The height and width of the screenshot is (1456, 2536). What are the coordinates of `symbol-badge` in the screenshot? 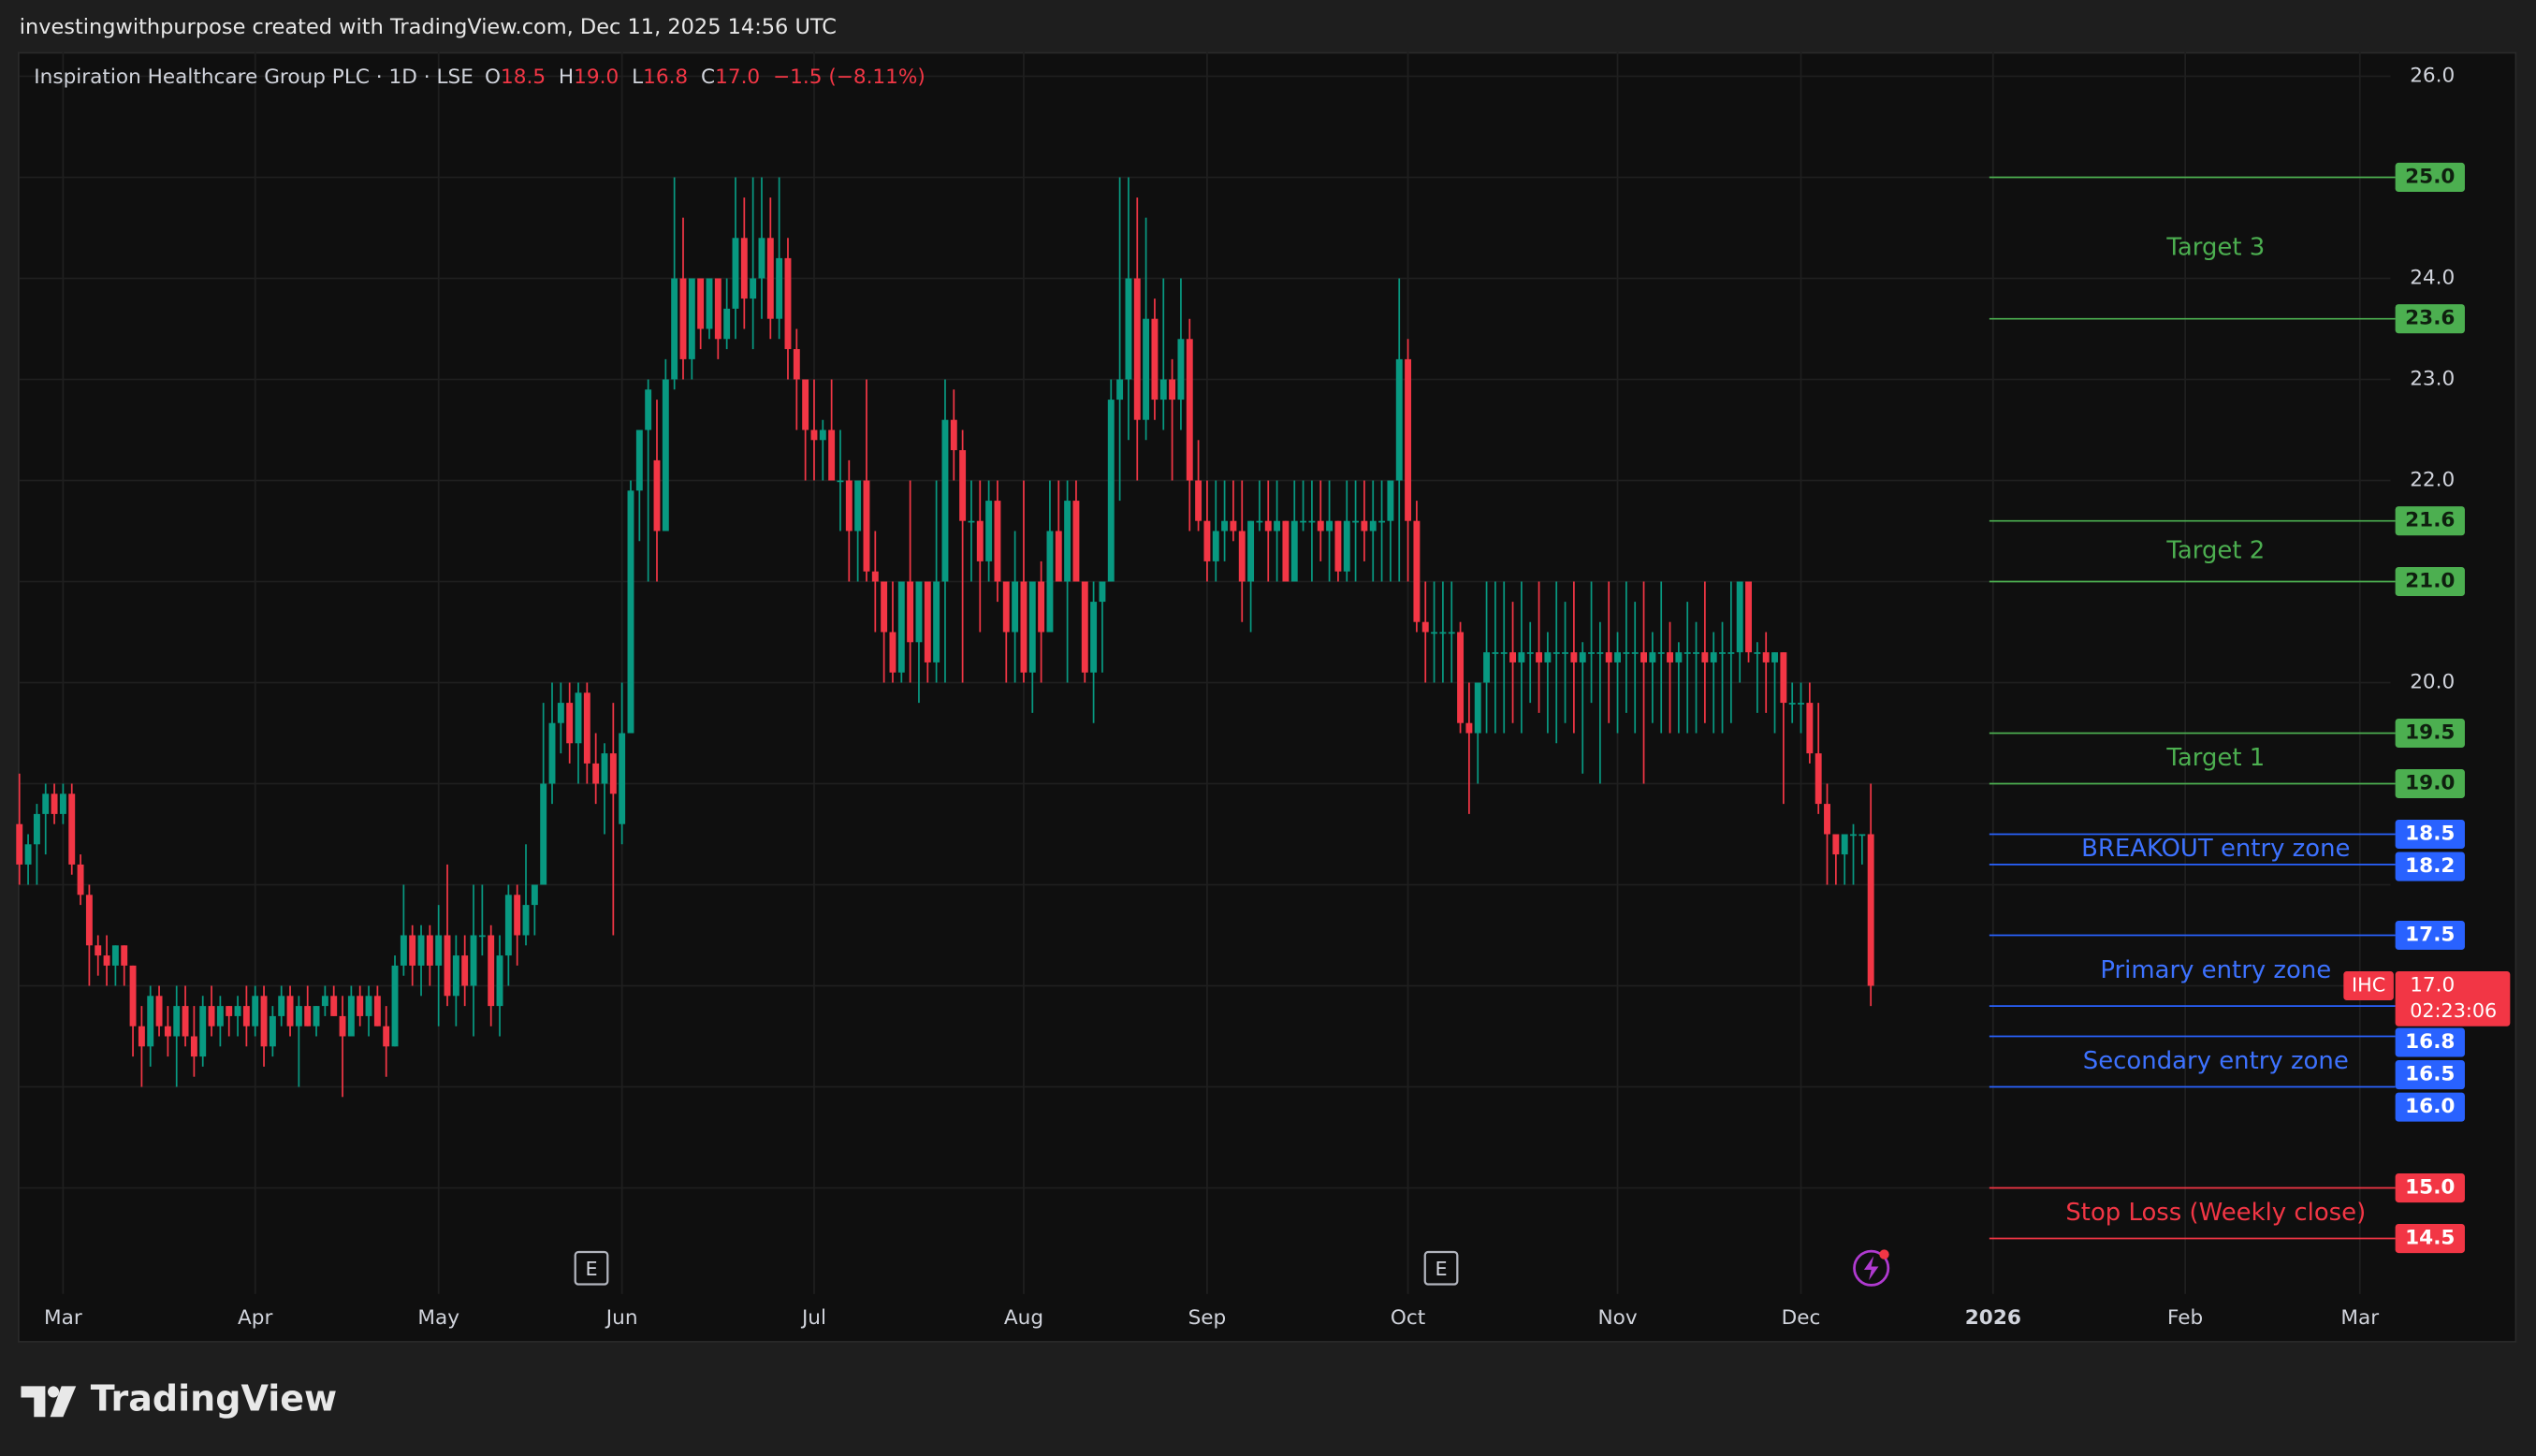 It's located at (2368, 986).